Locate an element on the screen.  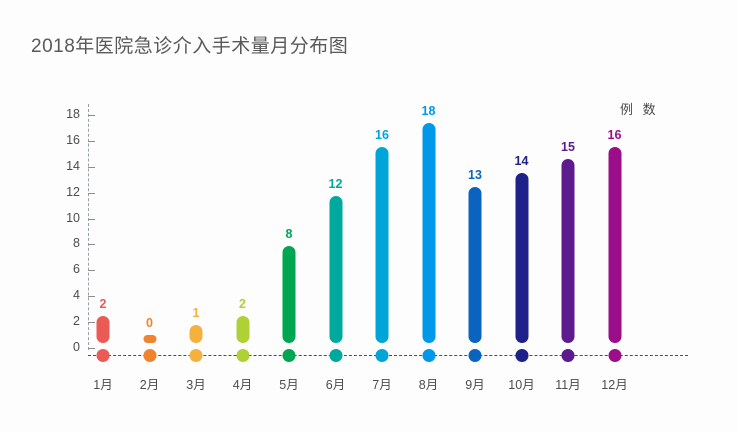
y-axis-tick-label: 18 is located at coordinates (73, 114).